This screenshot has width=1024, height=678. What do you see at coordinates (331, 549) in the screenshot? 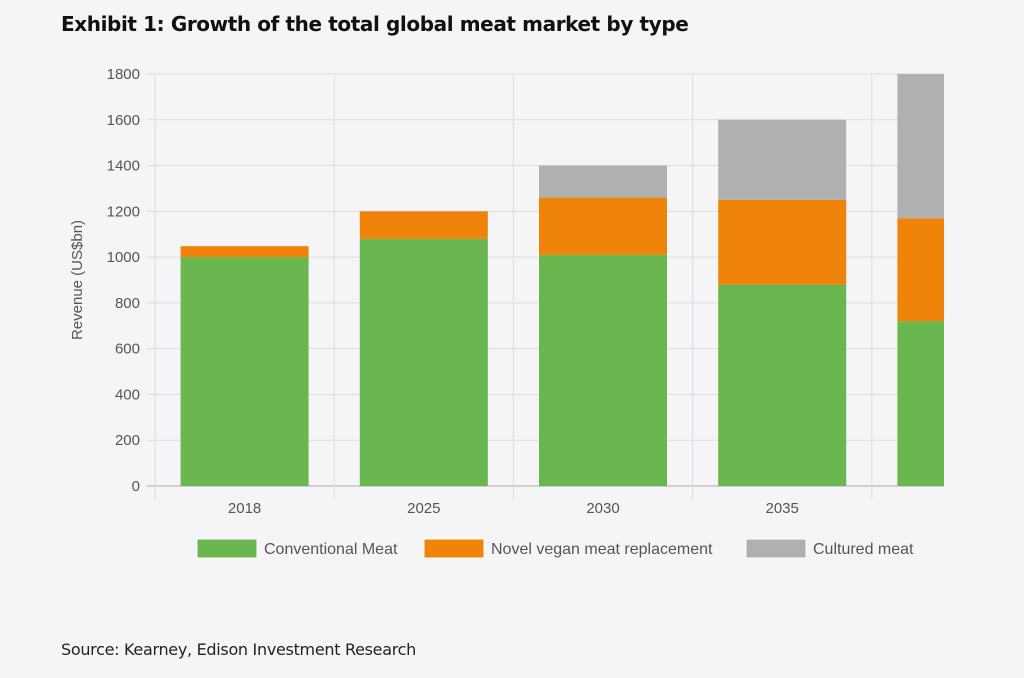
I see `legend-label: Conventional Meat` at bounding box center [331, 549].